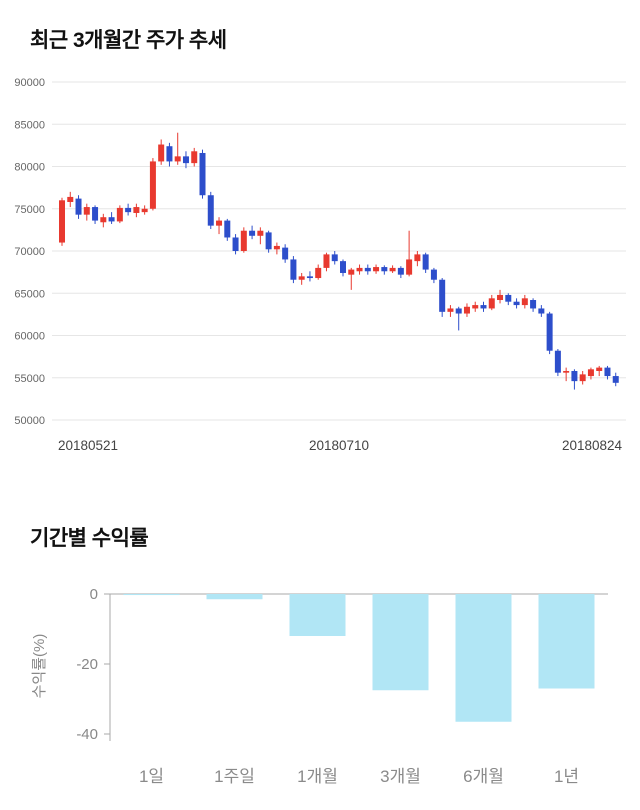 The height and width of the screenshot is (810, 640). What do you see at coordinates (29, 337) in the screenshot?
I see `svg-text: 60000` at bounding box center [29, 337].